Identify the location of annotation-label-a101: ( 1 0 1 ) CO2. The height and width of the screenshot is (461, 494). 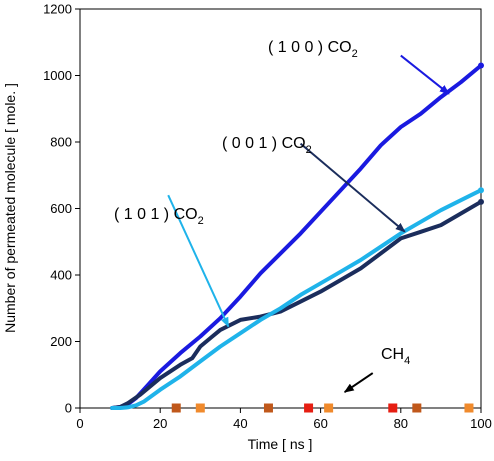
(159, 216).